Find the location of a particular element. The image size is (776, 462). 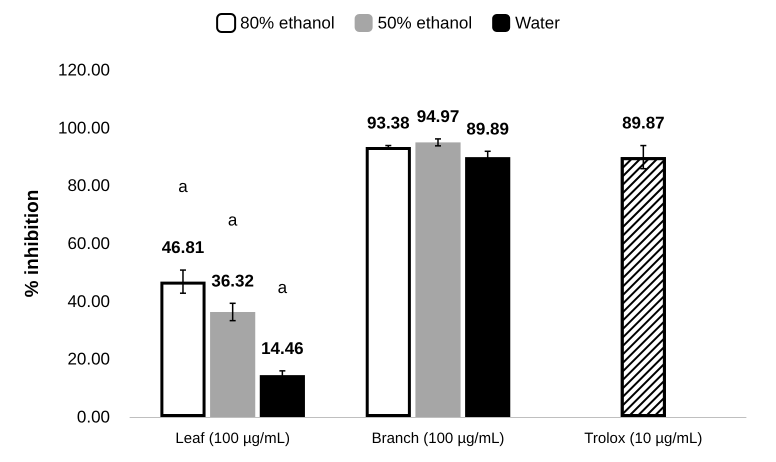

data-label: 94.97 is located at coordinates (438, 116).